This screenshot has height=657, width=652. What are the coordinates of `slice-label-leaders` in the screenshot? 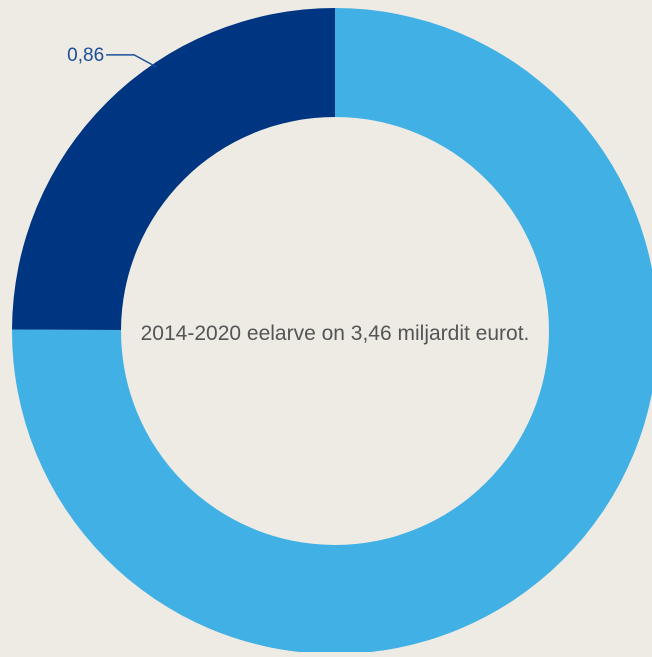 It's located at (131, 61).